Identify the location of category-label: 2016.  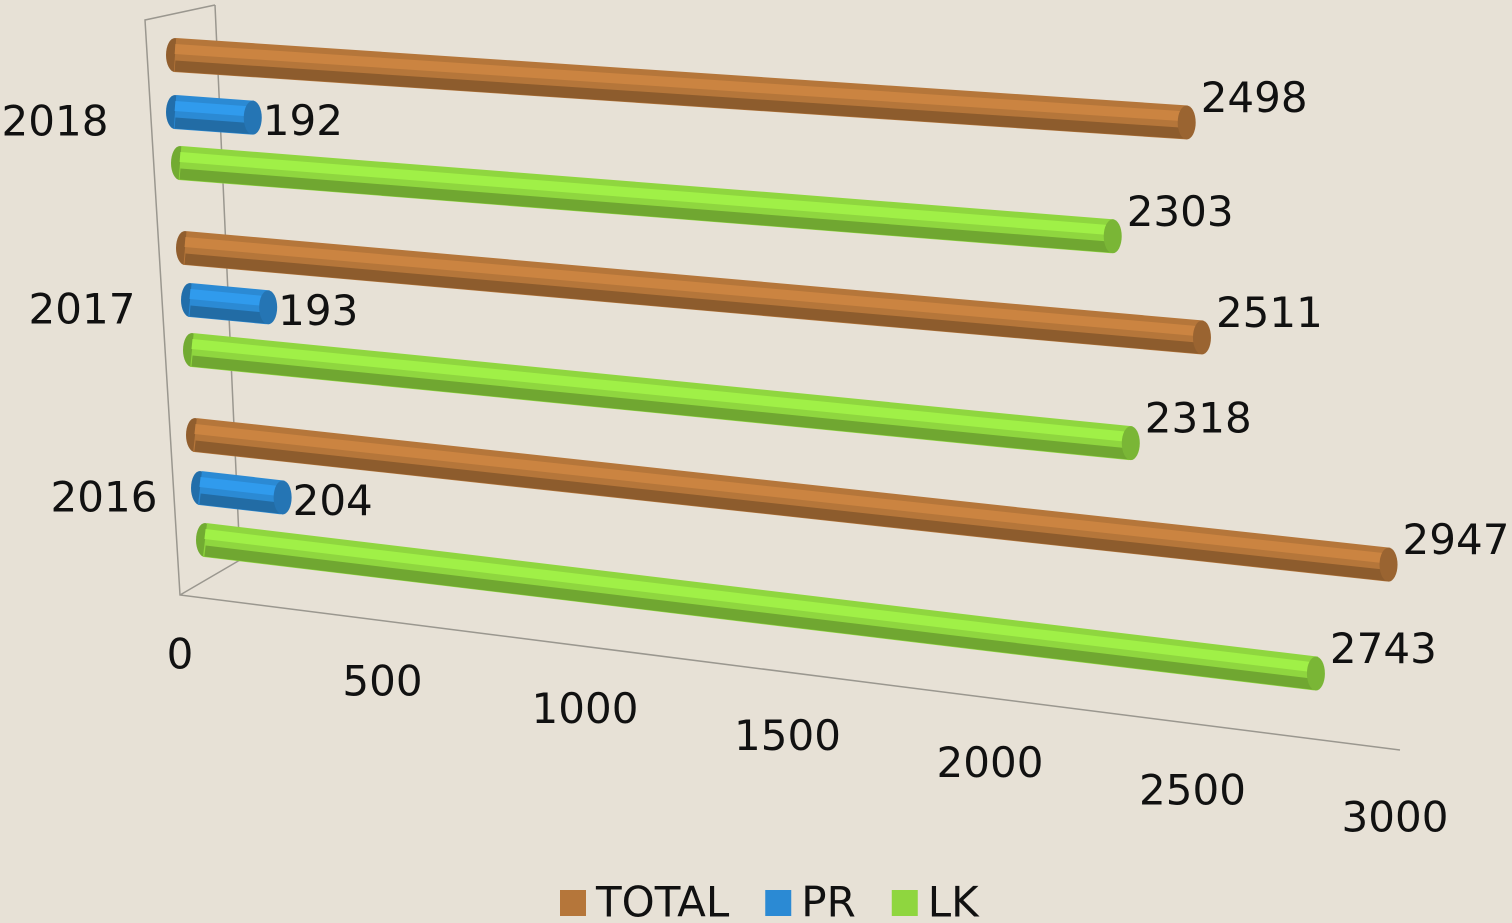
(104, 497).